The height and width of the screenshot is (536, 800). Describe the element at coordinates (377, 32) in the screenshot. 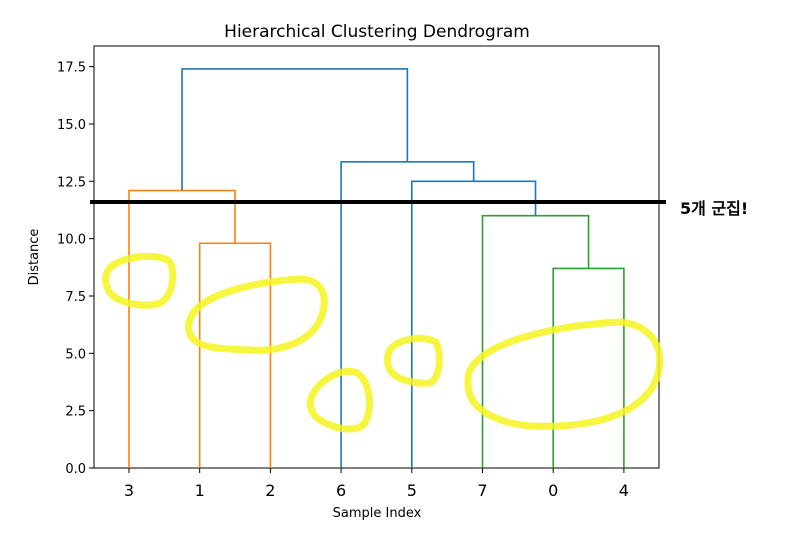

I see `chart-title: Hierarchical Clustering Dendrogram` at that location.